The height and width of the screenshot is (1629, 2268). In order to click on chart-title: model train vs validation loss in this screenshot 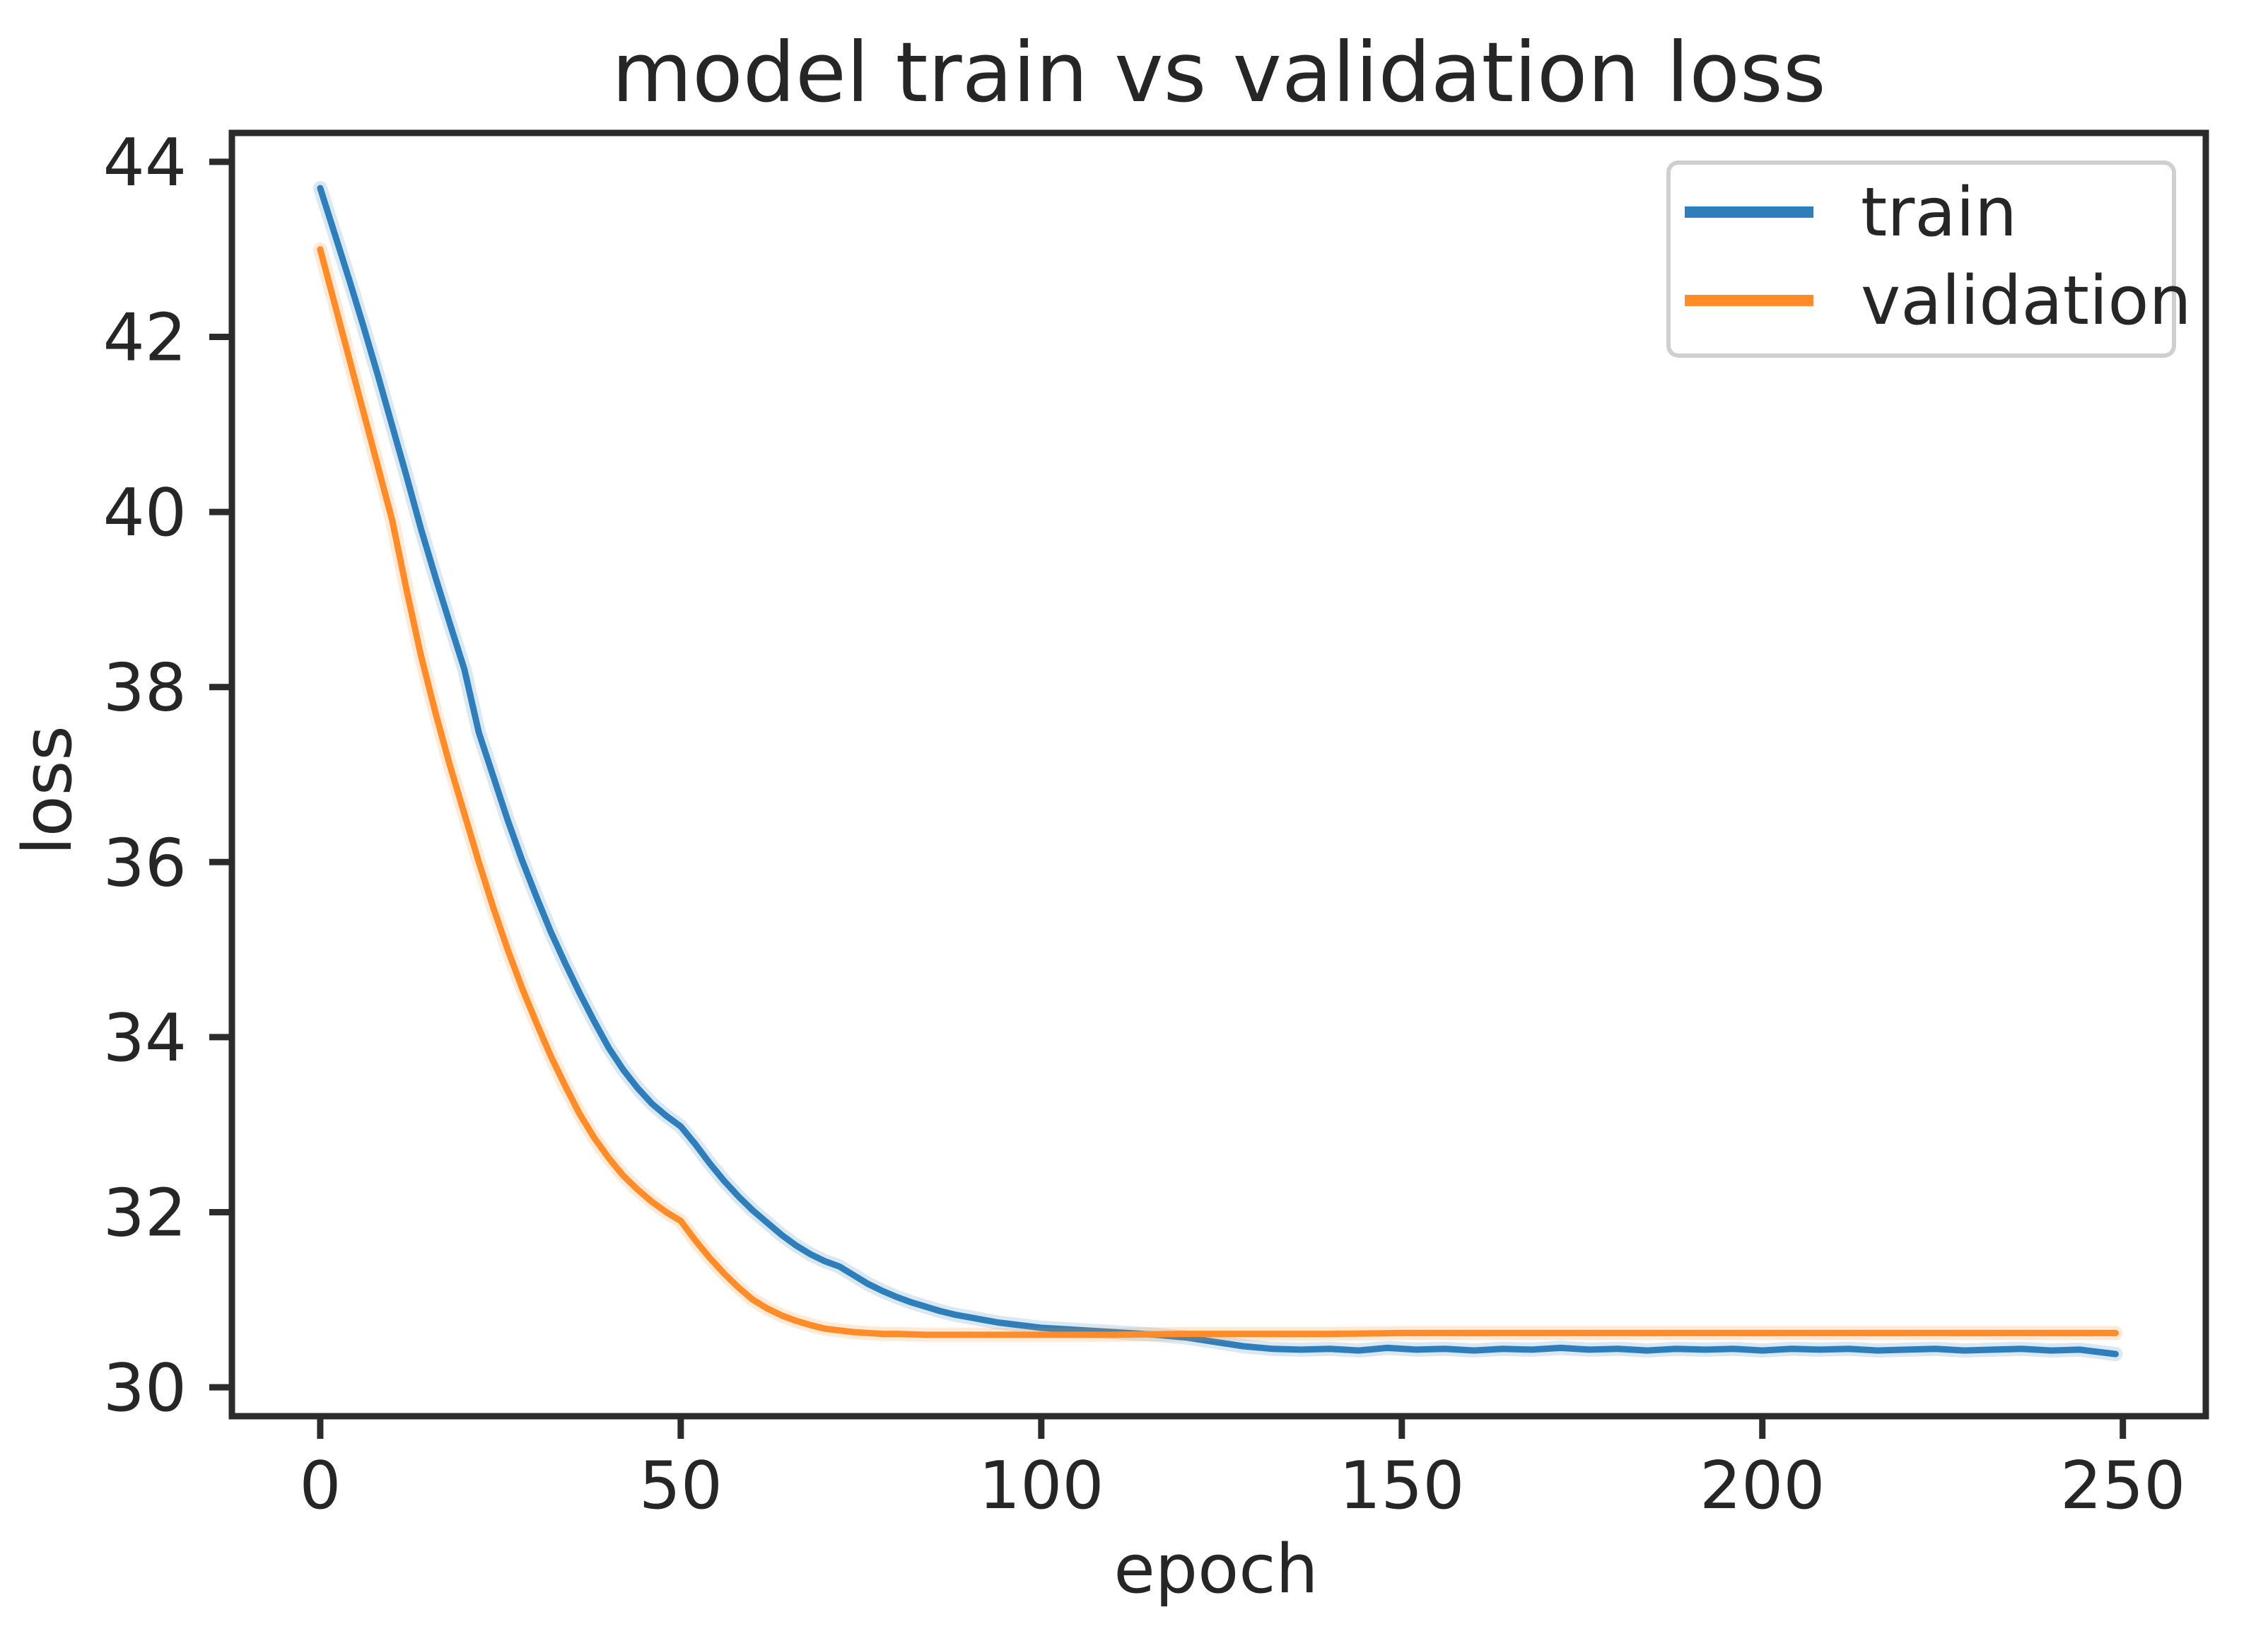, I will do `click(1219, 72)`.